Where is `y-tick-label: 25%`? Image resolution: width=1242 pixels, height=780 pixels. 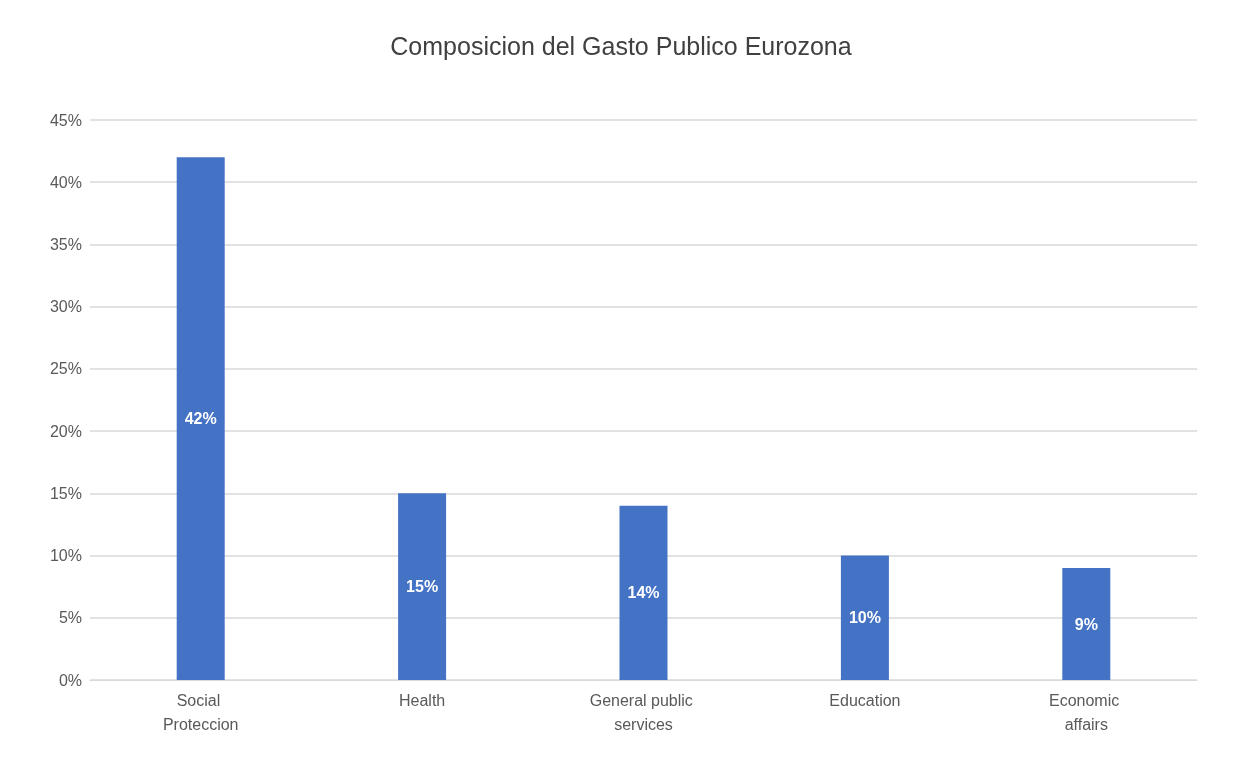 y-tick-label: 25% is located at coordinates (65, 369).